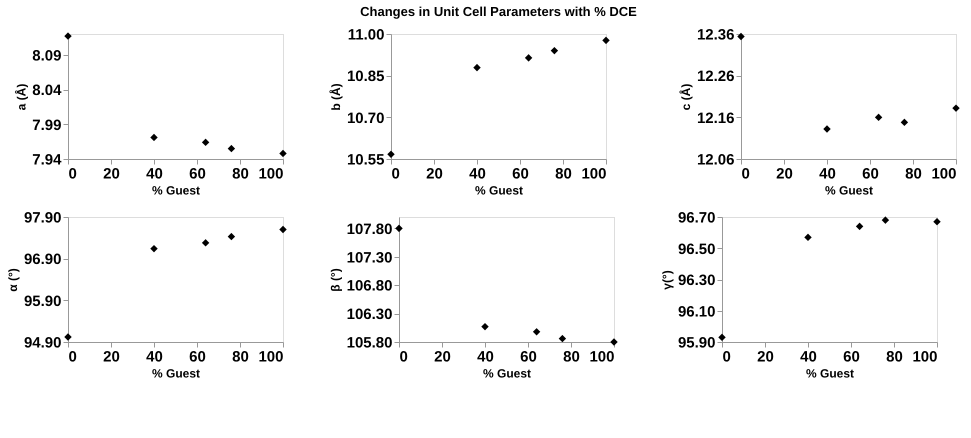 This screenshot has height=438, width=971. Describe the element at coordinates (47, 55) in the screenshot. I see `y-tick-label: 8.09` at that location.